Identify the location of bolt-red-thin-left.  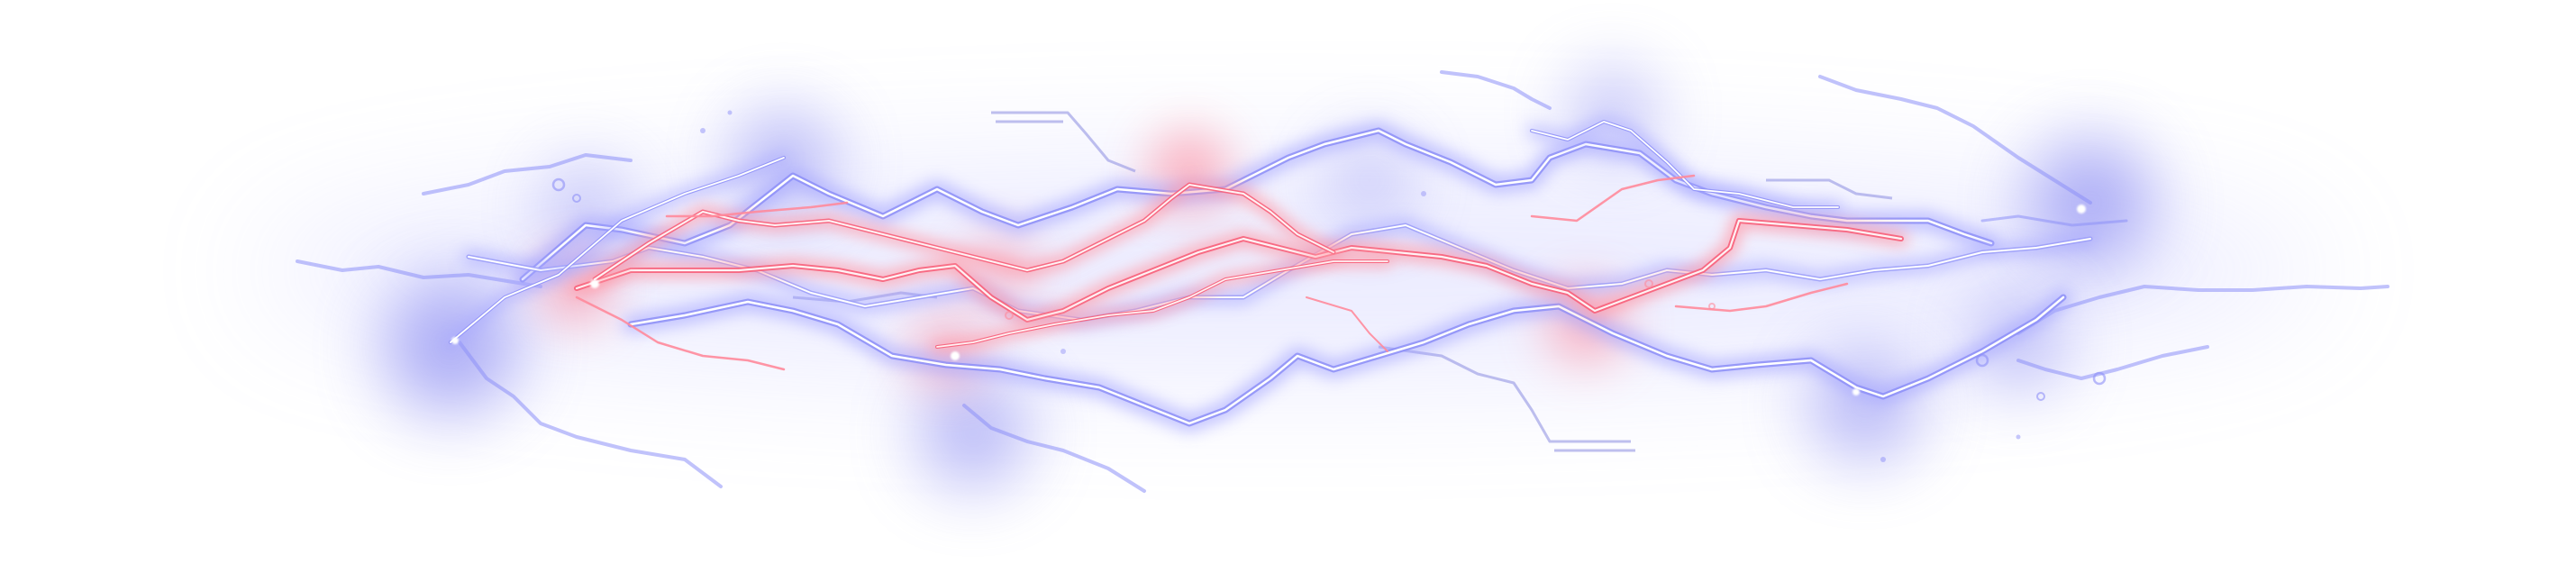
(680, 333).